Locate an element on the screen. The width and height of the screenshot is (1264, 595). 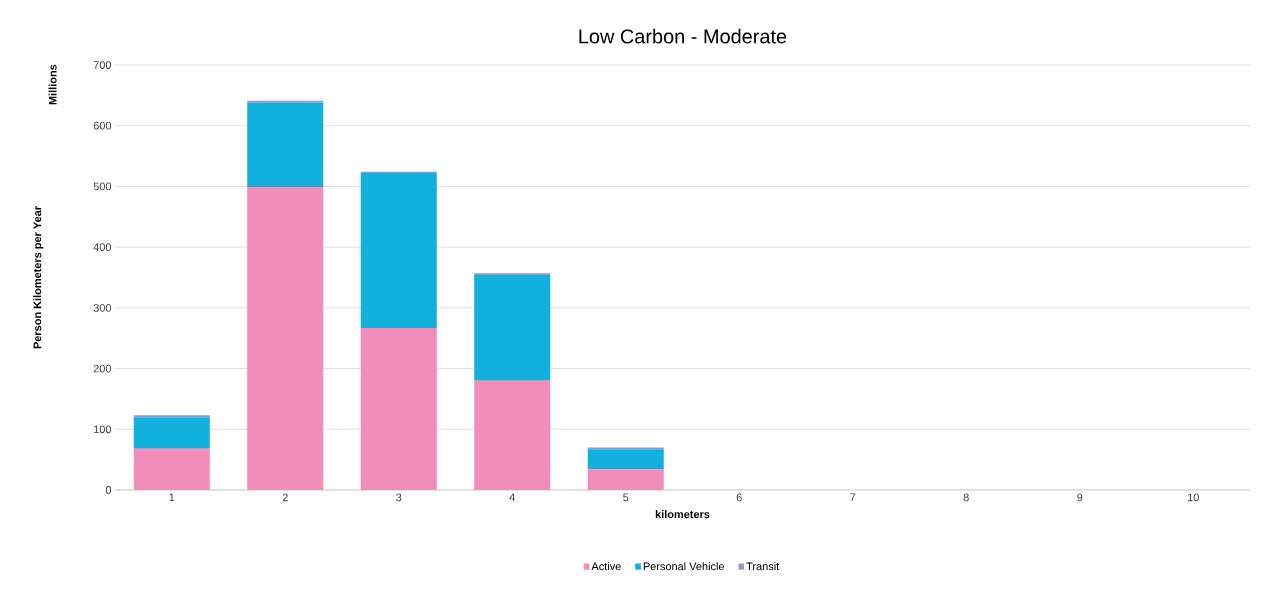
chart-title: Low Carbon - Moderate is located at coordinates (683, 36).